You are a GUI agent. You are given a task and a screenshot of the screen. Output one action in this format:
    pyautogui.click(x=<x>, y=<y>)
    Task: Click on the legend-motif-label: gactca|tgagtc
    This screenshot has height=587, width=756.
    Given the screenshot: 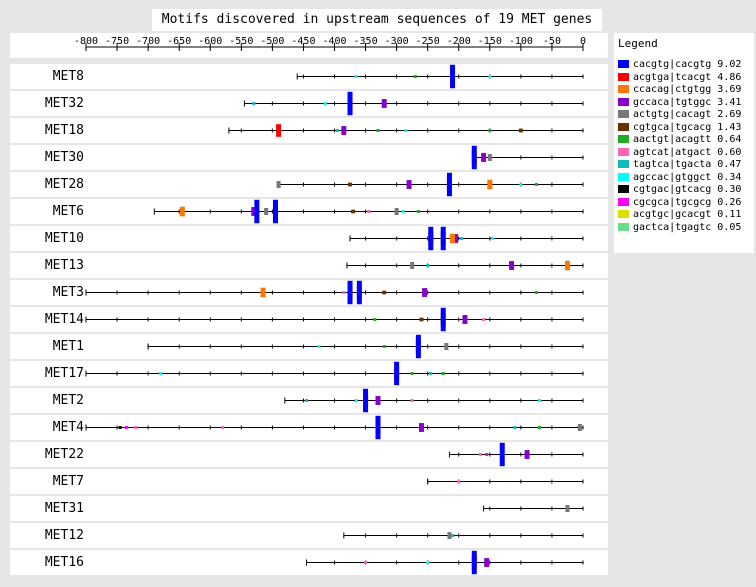 What is the action you would take?
    pyautogui.click(x=672, y=227)
    